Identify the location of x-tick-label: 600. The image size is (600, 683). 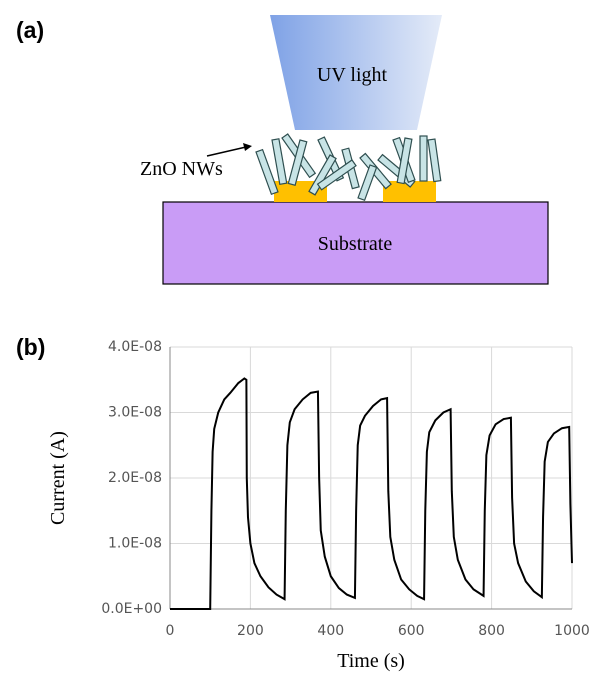
(411, 631).